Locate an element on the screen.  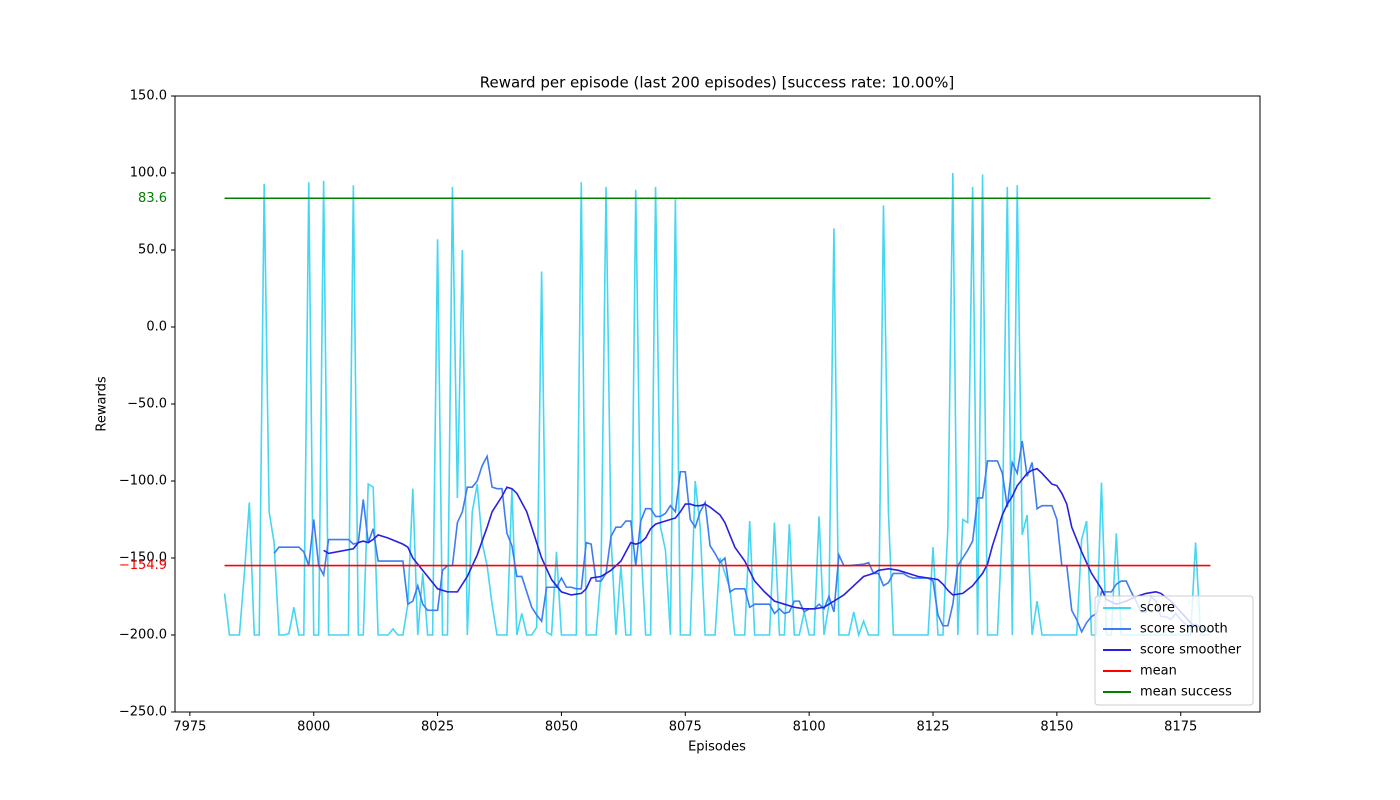
y-tick-label: −100.0 is located at coordinates (143, 481).